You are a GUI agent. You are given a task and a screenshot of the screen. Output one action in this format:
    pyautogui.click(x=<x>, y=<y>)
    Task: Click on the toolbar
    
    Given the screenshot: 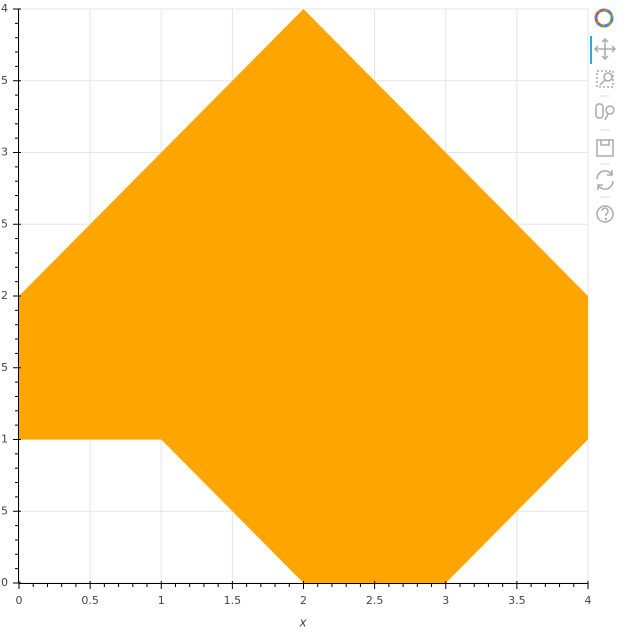 What is the action you would take?
    pyautogui.click(x=603, y=115)
    